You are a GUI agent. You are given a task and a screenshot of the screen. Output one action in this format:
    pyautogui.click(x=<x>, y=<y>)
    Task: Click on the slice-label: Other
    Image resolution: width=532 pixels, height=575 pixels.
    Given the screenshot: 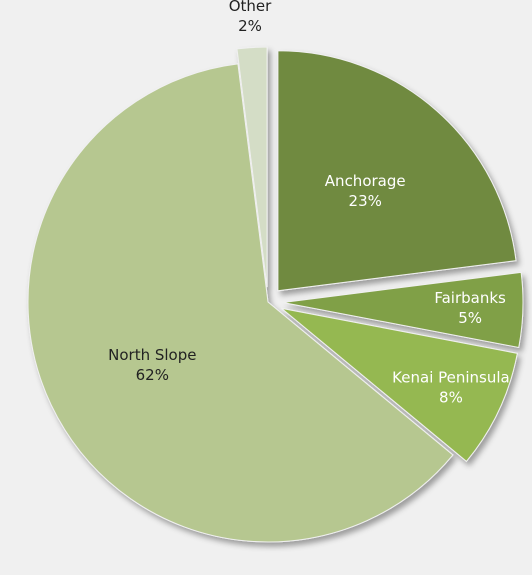 What is the action you would take?
    pyautogui.click(x=250, y=7)
    